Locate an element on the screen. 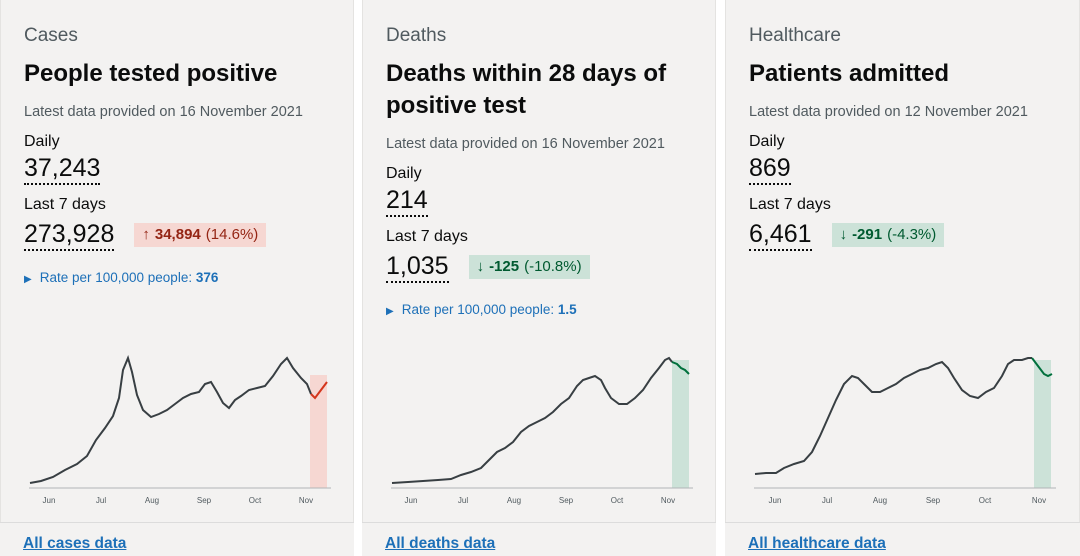 The height and width of the screenshot is (556, 1080). deaths-chart: Jun Jul Aug Sep Oct Nov is located at coordinates (542, 430).